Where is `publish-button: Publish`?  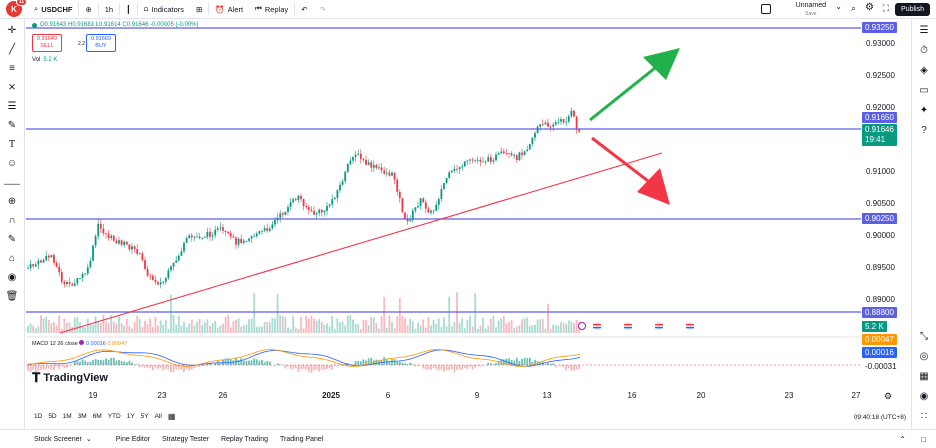
publish-button: Publish is located at coordinates (912, 9).